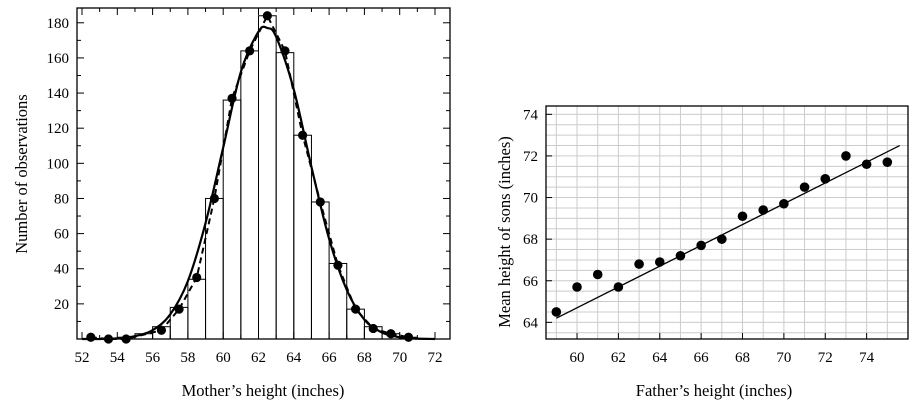  I want to click on x-tick-label: 58, so click(187, 358).